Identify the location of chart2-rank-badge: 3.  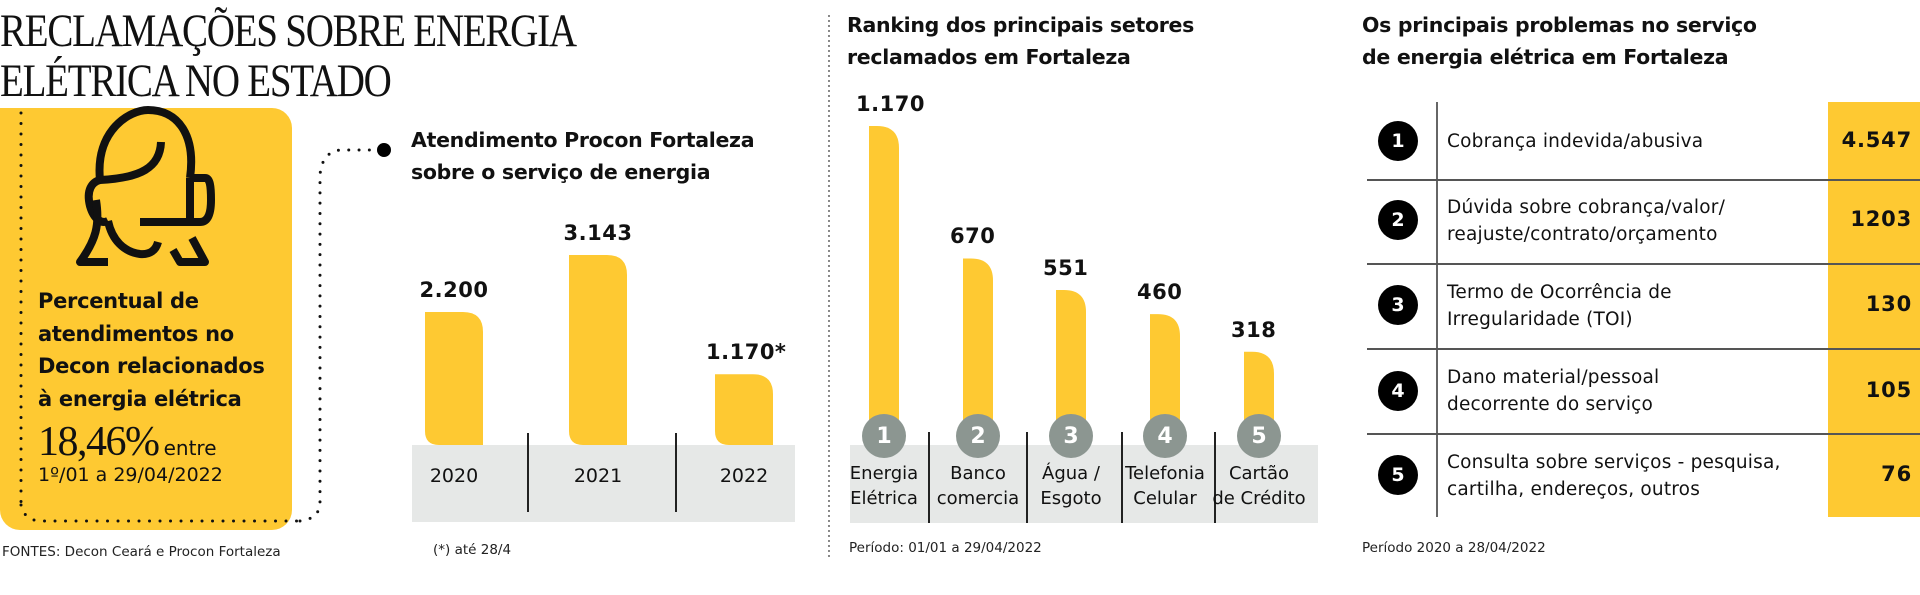
(1071, 436).